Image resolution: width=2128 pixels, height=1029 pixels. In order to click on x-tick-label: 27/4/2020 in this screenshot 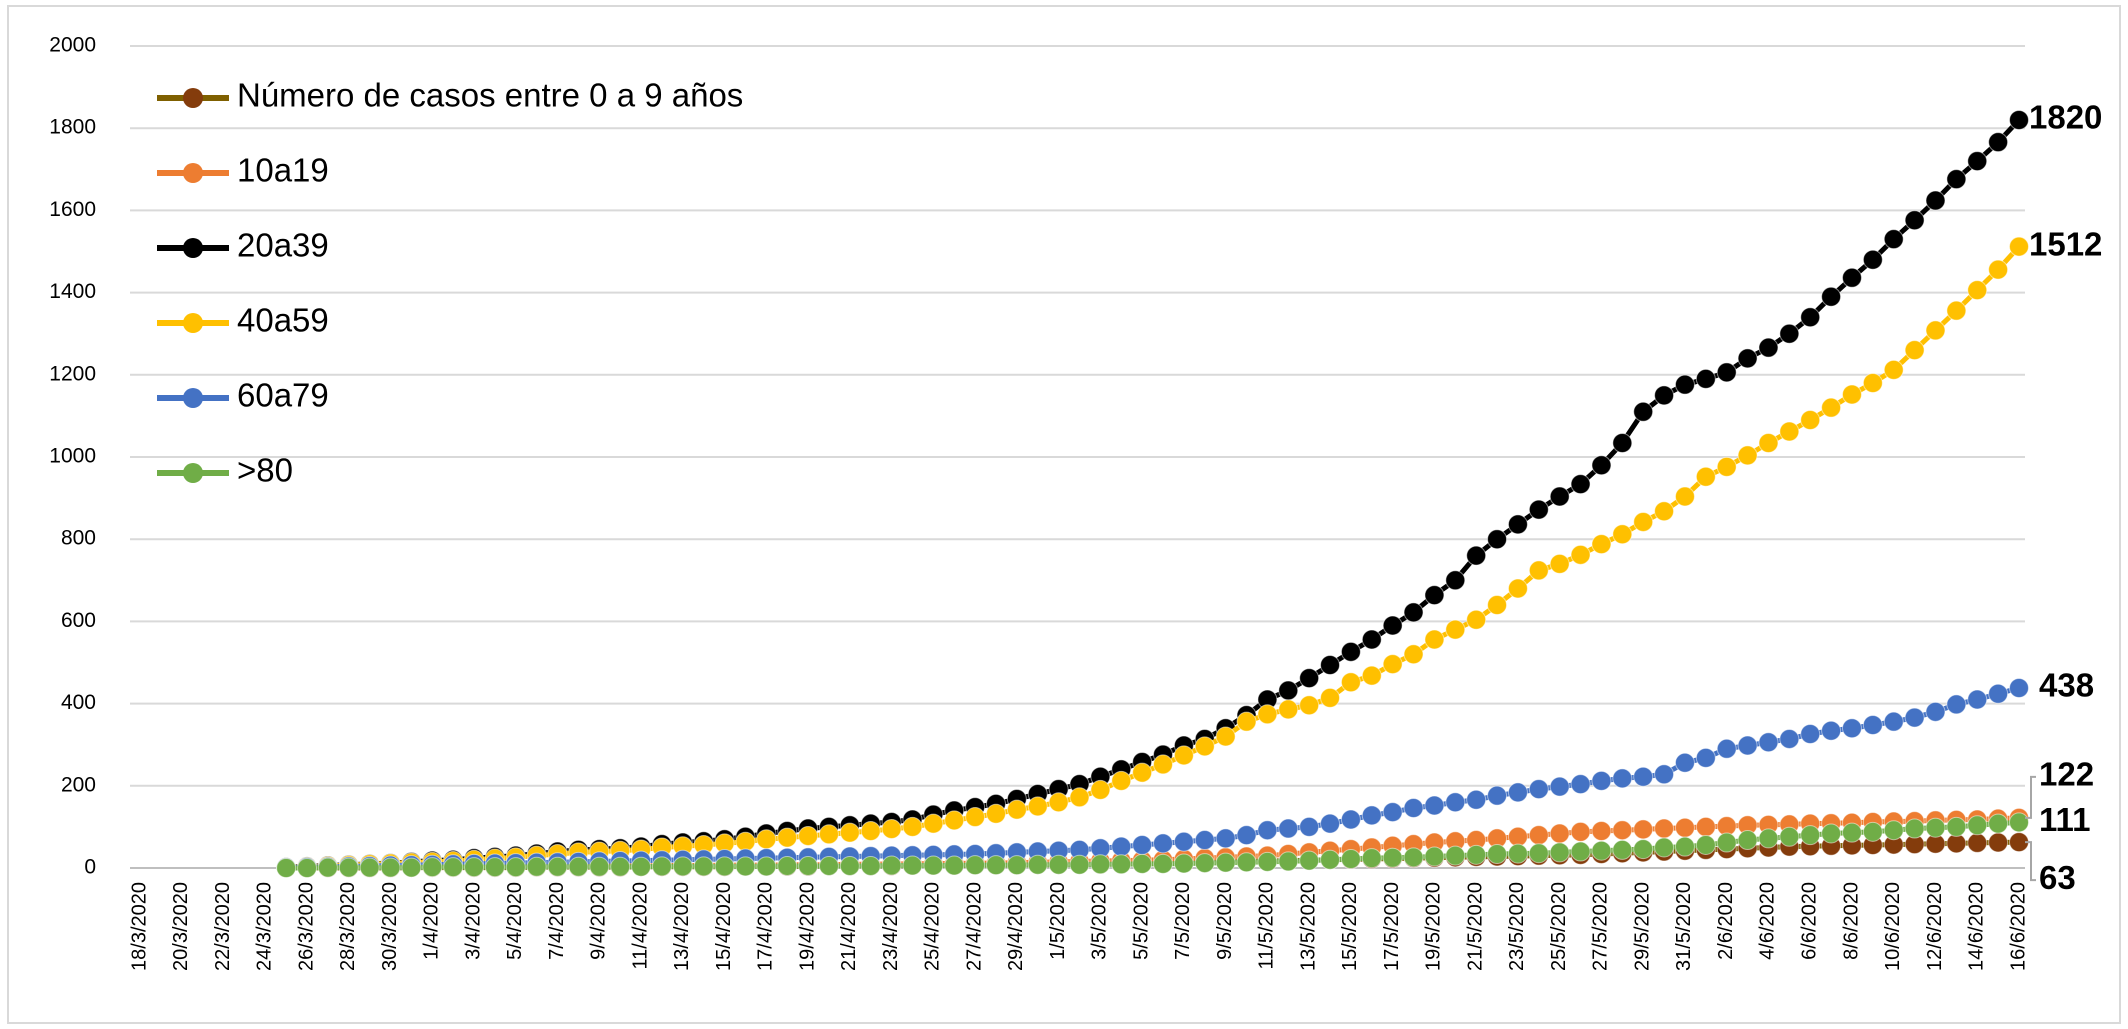, I will do `click(974, 926)`.